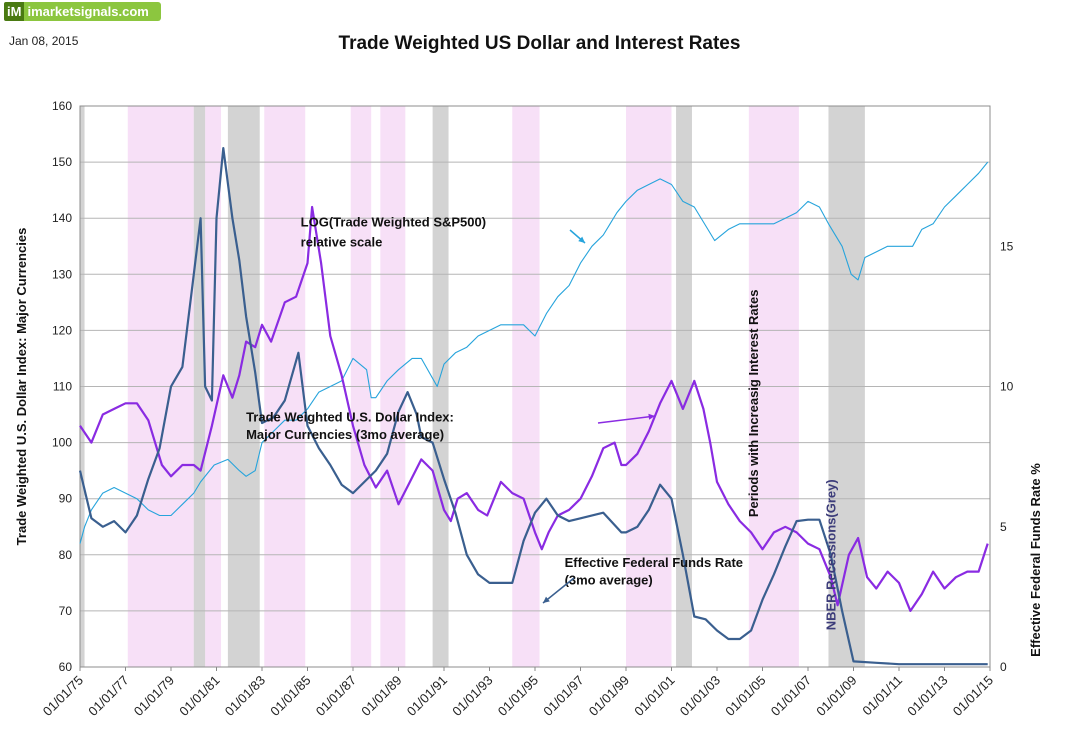  What do you see at coordinates (1003, 667) in the screenshot?
I see `y2-tick-label: 0` at bounding box center [1003, 667].